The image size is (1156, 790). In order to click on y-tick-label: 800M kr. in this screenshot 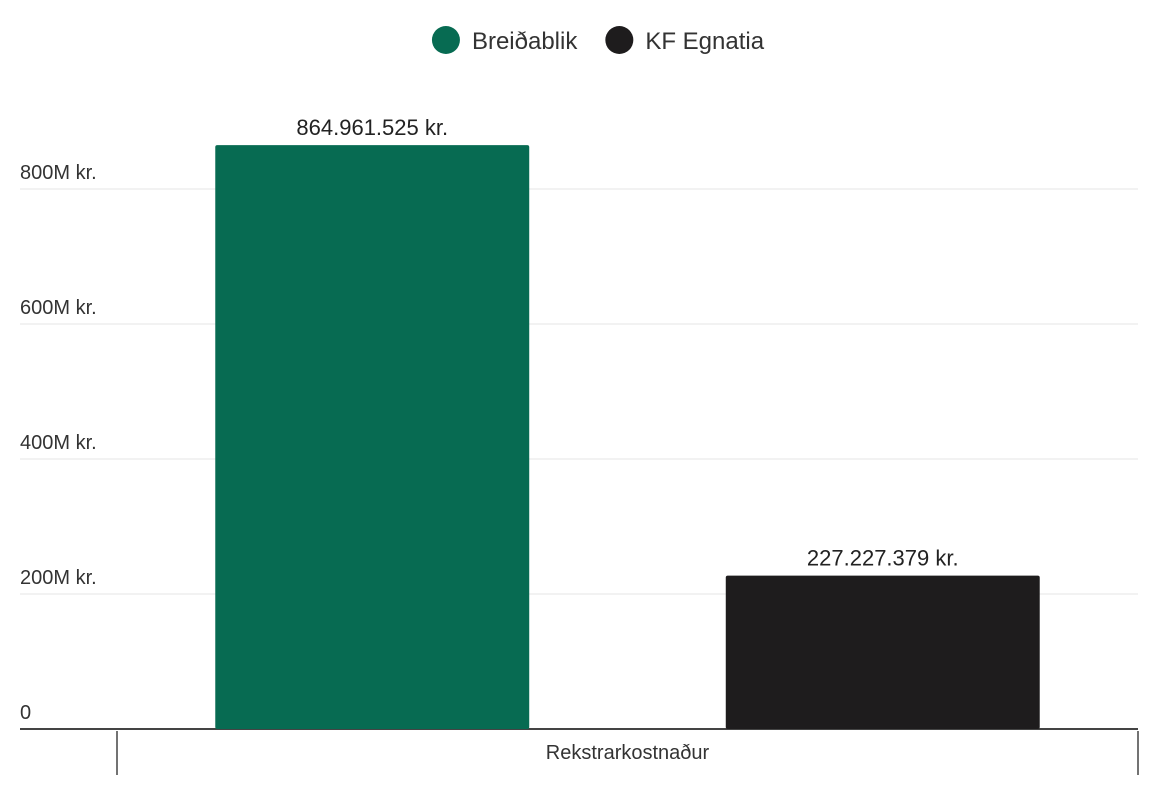, I will do `click(58, 173)`.